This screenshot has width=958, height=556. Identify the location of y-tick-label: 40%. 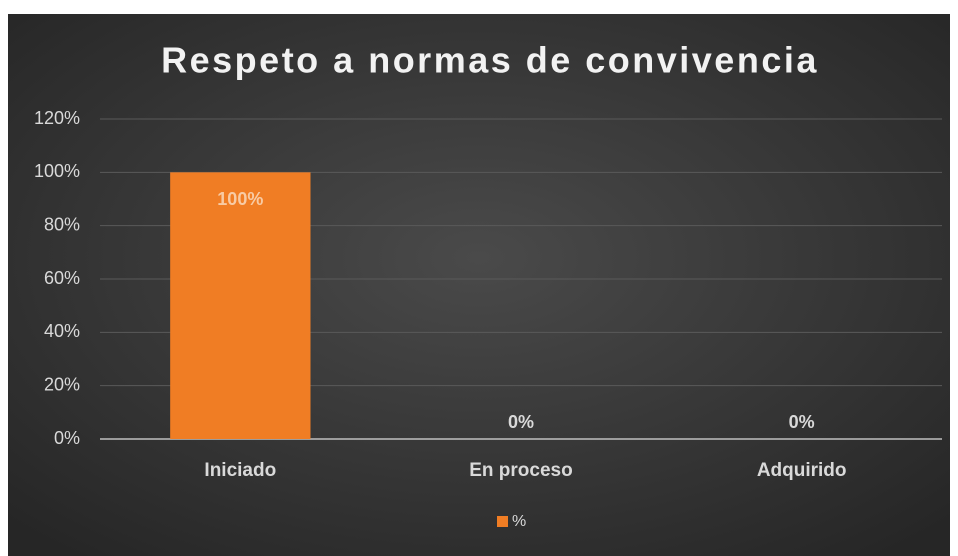
(62, 331).